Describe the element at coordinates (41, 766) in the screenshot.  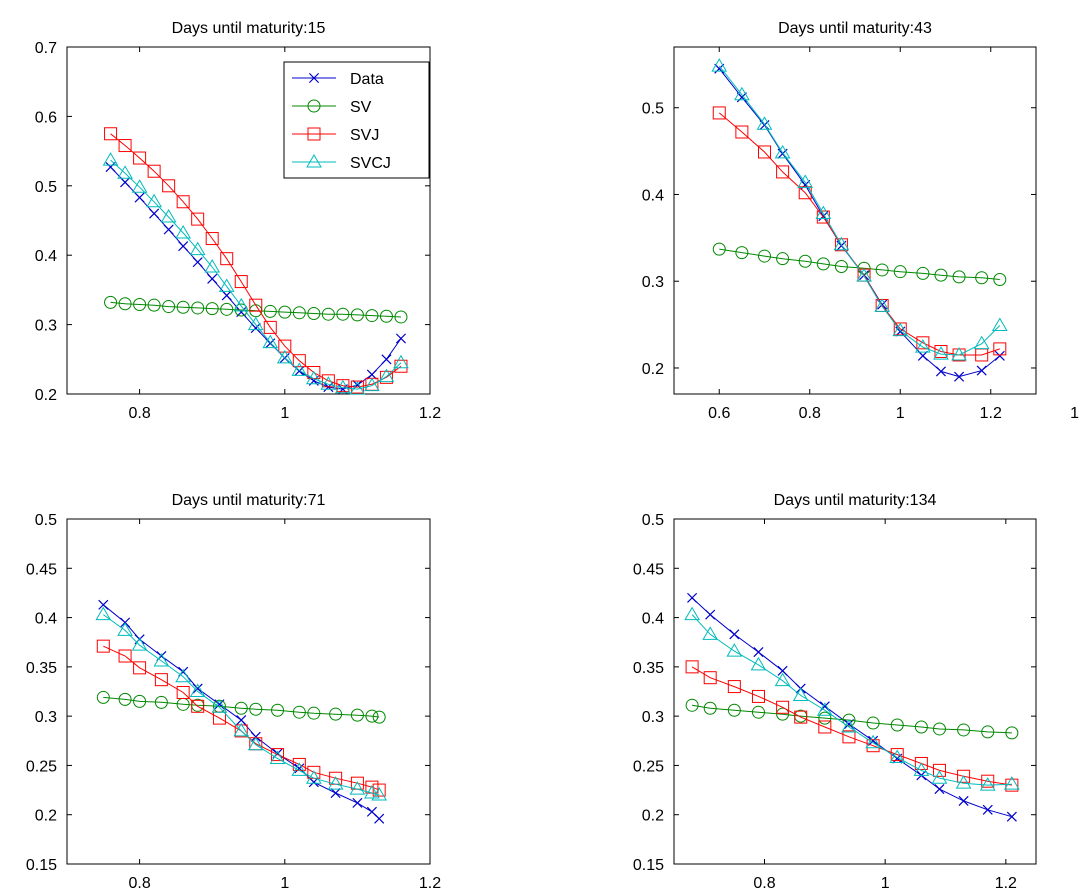
I see `y-tick-label: 0.25` at that location.